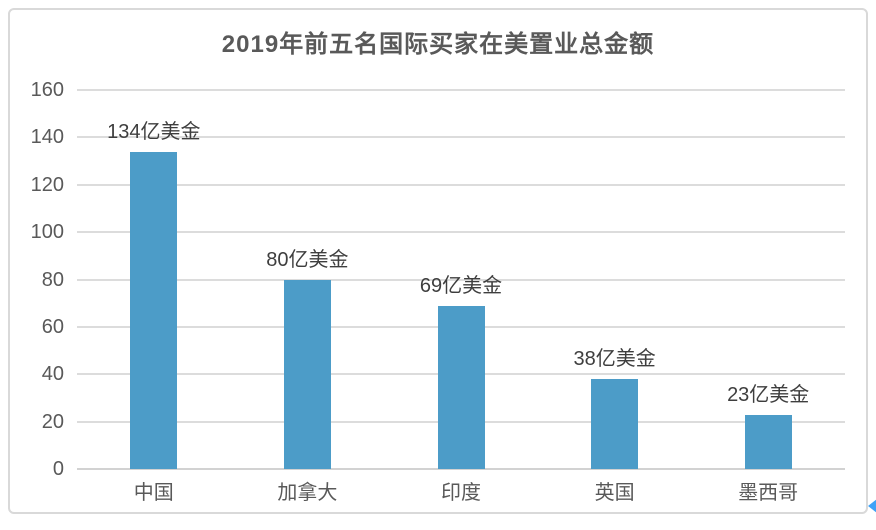  Describe the element at coordinates (47, 184) in the screenshot. I see `y-axis-tick-label: 120` at that location.